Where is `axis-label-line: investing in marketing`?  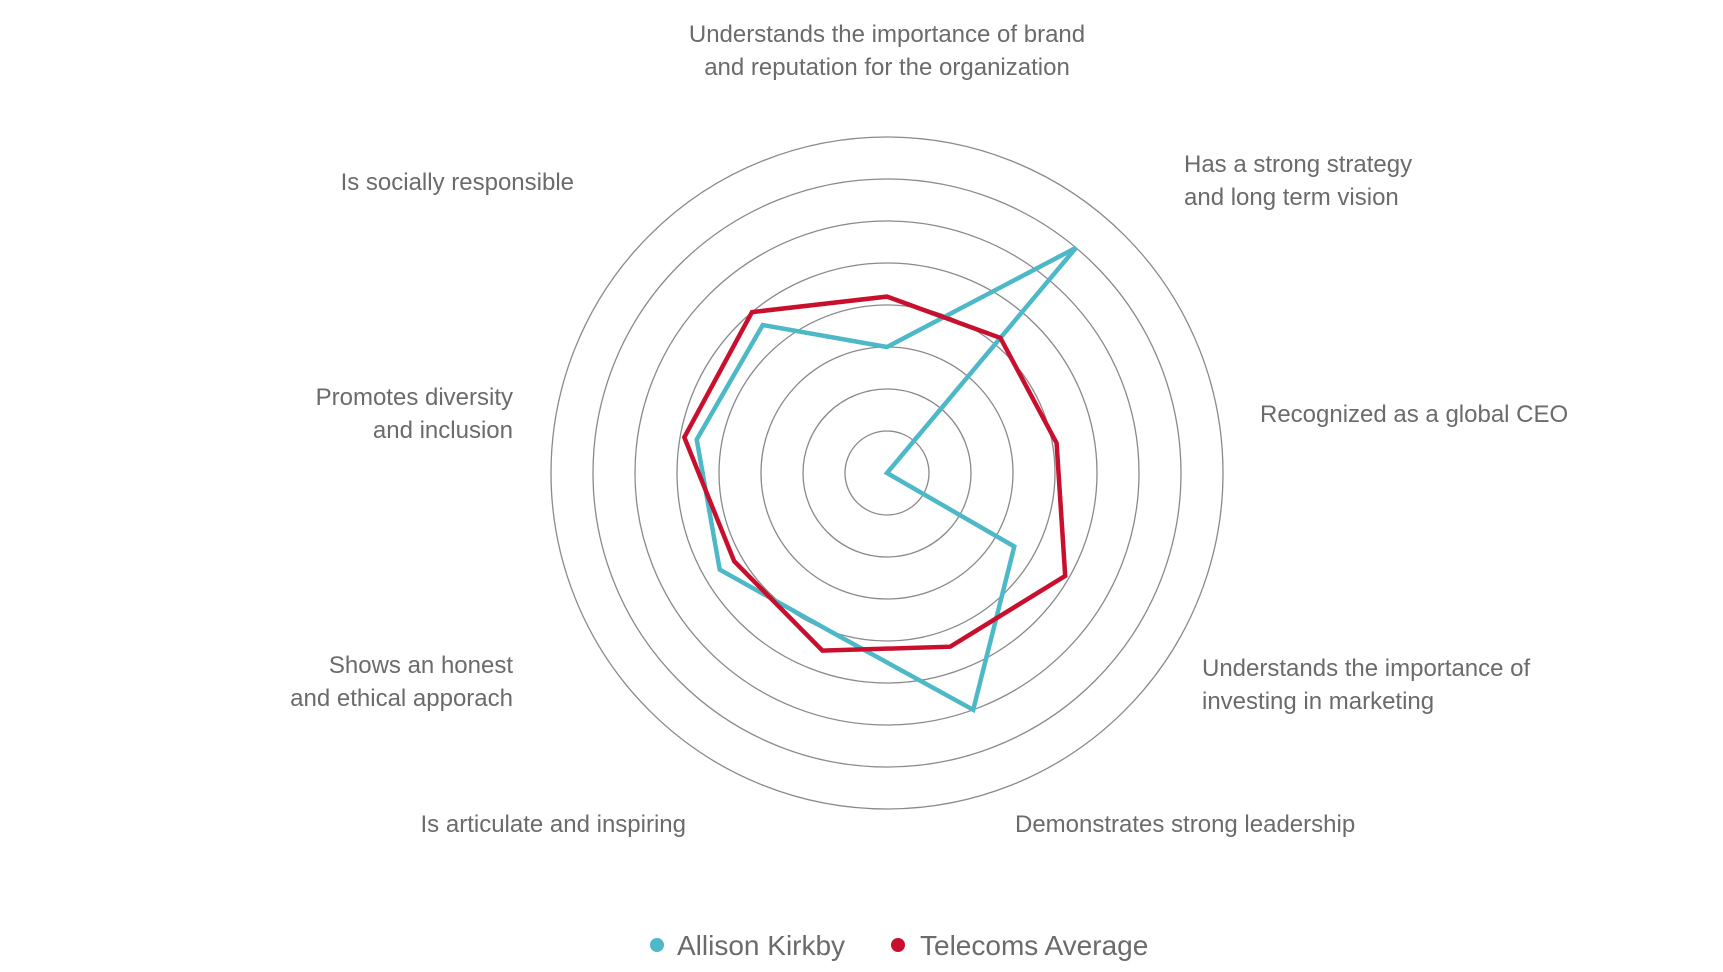
axis-label-line: investing in marketing is located at coordinates (1318, 701).